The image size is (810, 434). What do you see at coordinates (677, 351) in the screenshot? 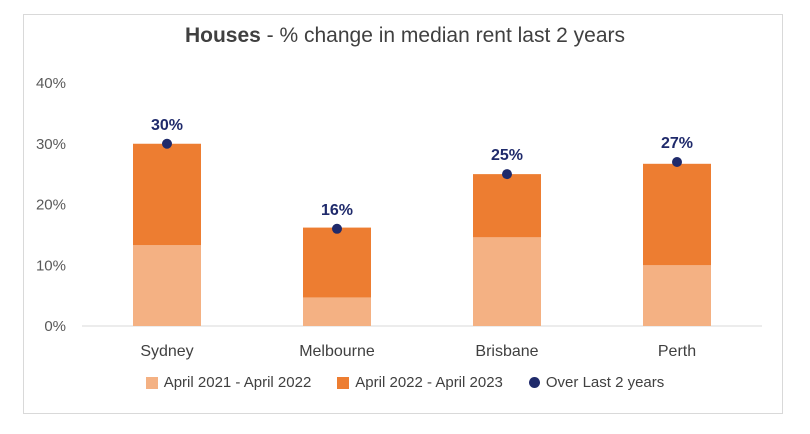
I see `x-tick-label: Perth` at bounding box center [677, 351].